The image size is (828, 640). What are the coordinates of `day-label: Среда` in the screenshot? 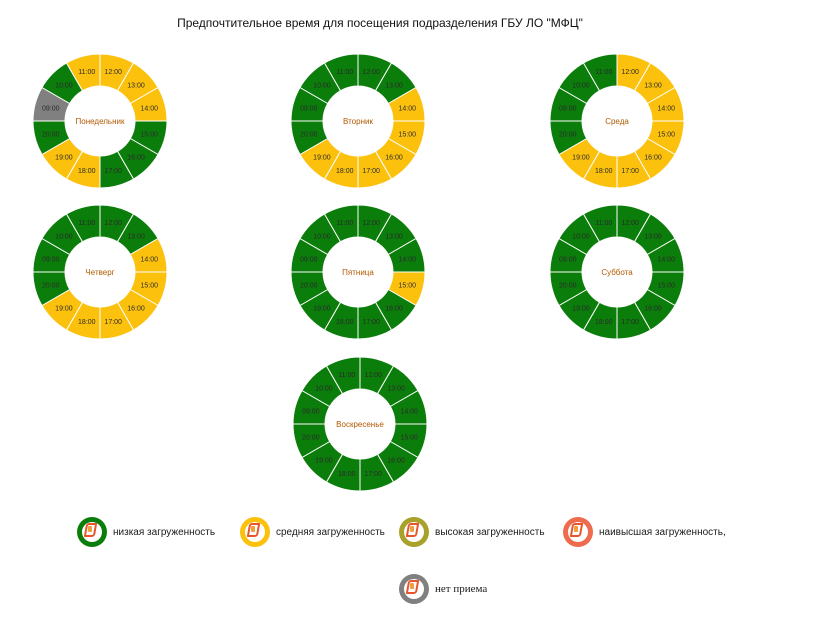 It's located at (617, 121).